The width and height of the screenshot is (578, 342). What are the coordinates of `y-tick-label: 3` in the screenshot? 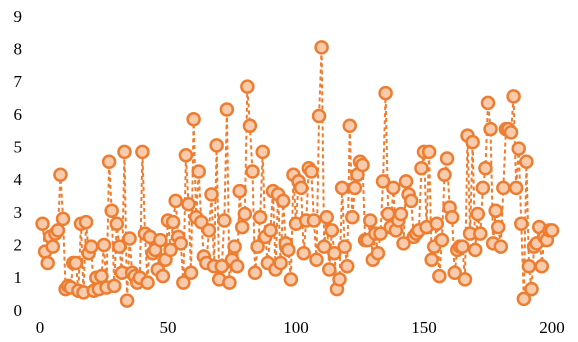 It's located at (18, 212).